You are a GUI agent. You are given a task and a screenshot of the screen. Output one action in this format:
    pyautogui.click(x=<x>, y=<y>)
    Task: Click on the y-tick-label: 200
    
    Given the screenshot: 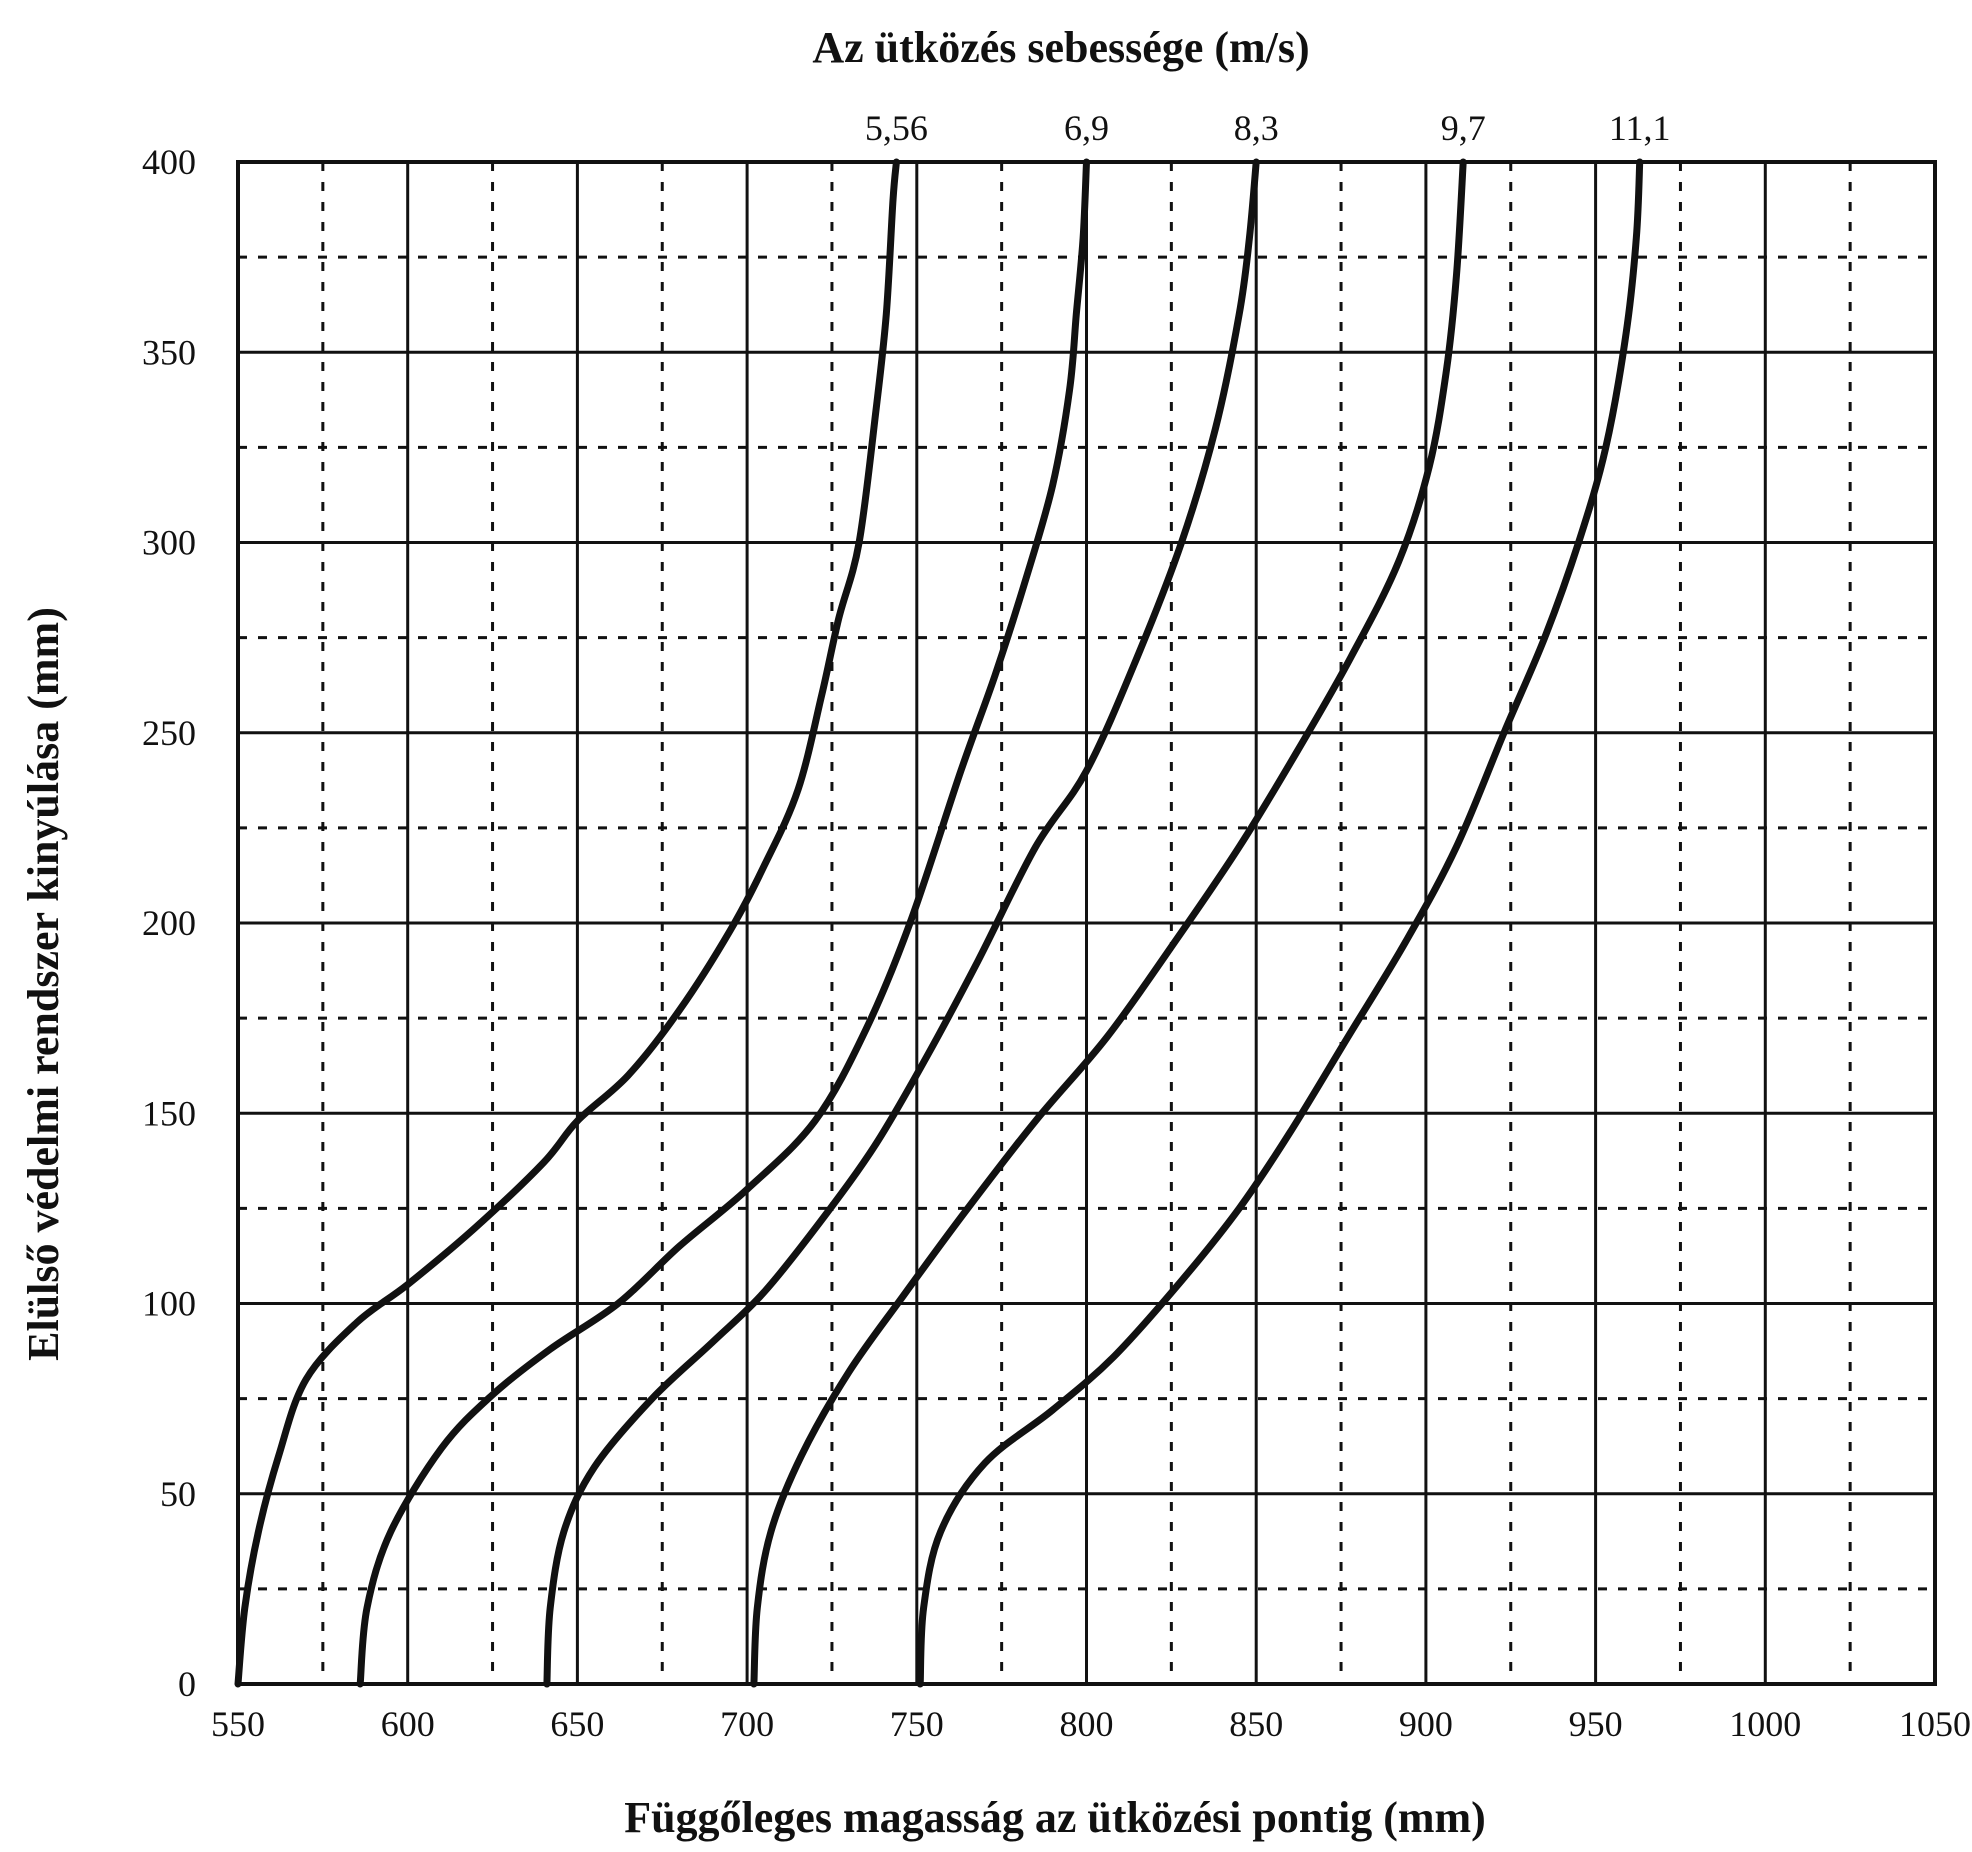 What is the action you would take?
    pyautogui.click(x=169, y=923)
    